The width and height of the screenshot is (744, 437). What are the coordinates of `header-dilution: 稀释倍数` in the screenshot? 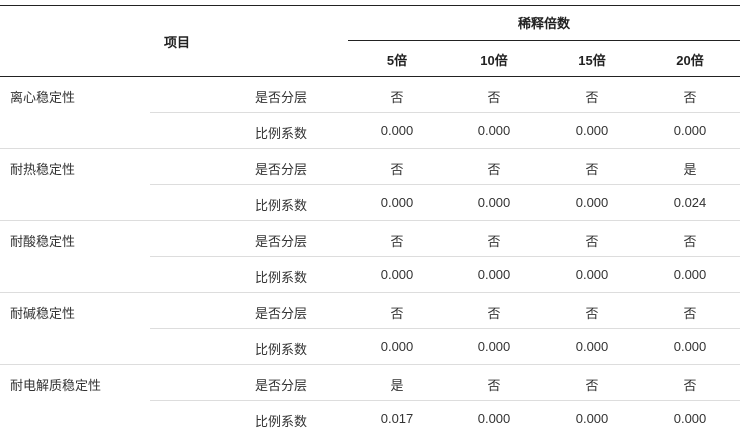 It's located at (544, 23).